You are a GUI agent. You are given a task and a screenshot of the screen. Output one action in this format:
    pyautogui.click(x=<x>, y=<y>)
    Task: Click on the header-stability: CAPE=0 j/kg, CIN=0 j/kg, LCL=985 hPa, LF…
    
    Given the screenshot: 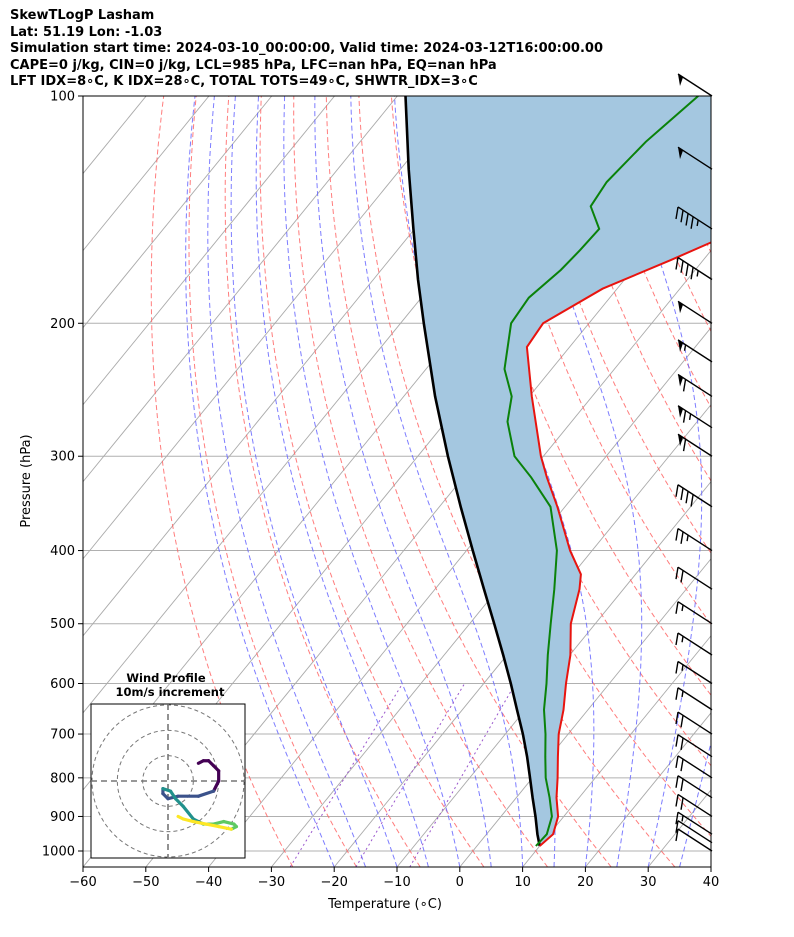 What is the action you would take?
    pyautogui.click(x=253, y=65)
    